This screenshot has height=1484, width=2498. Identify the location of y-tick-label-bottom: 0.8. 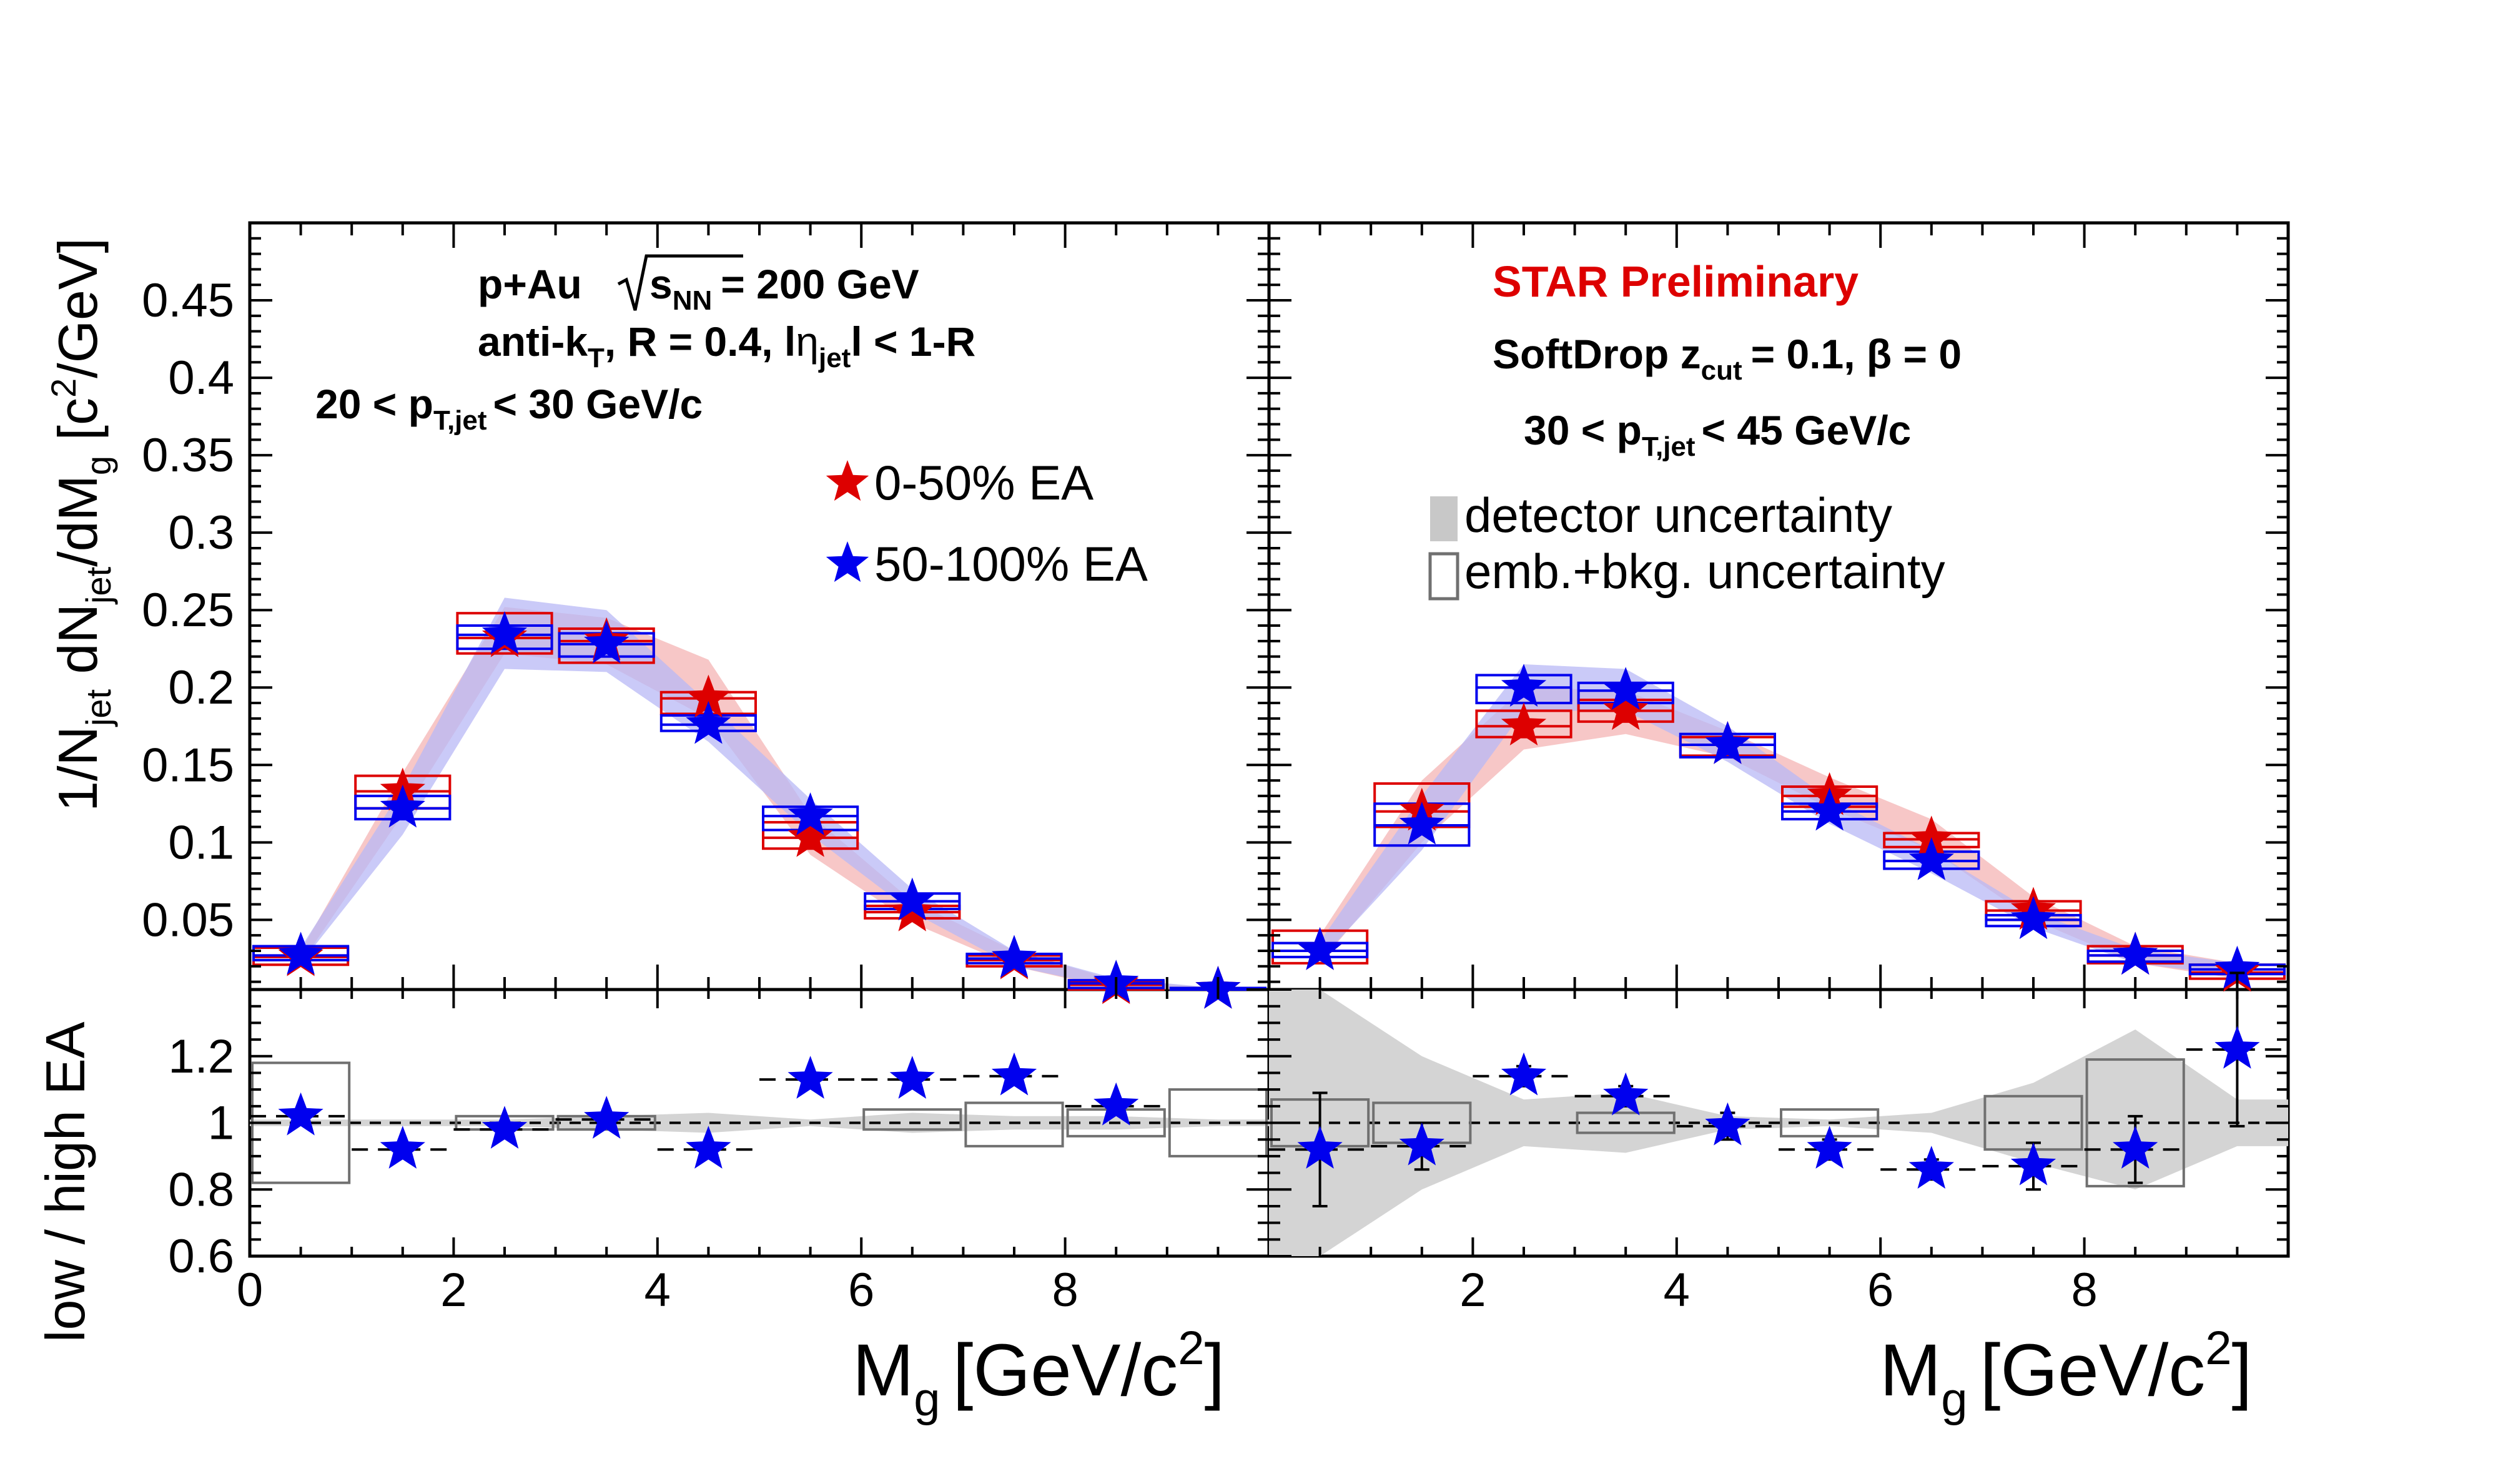
(201, 1189).